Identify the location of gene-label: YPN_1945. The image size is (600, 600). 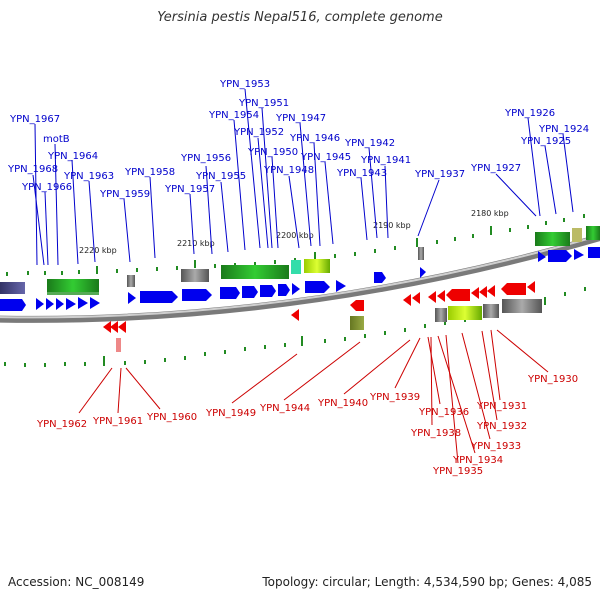
(325, 157).